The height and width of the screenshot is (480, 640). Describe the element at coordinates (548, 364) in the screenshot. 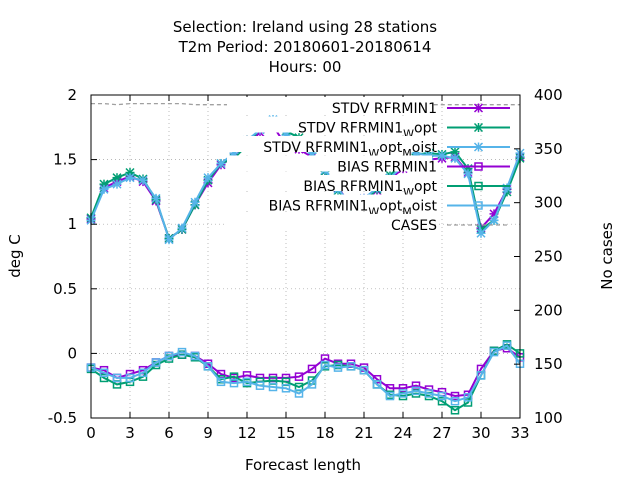

I see `y2-tick-label: 150` at that location.